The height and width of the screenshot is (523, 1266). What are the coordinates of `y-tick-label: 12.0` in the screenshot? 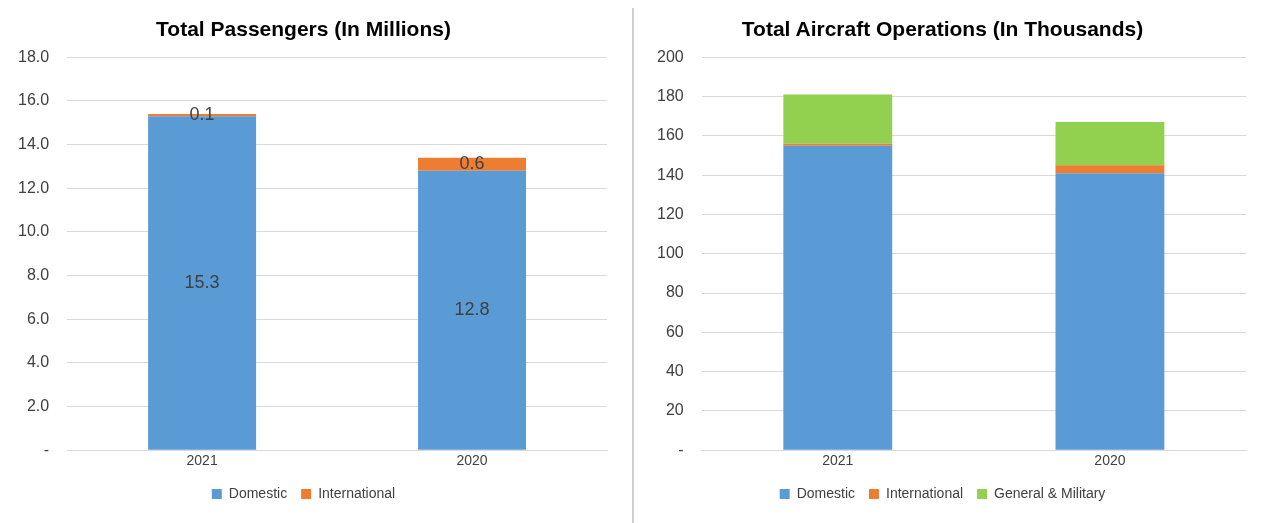 It's located at (34, 187).